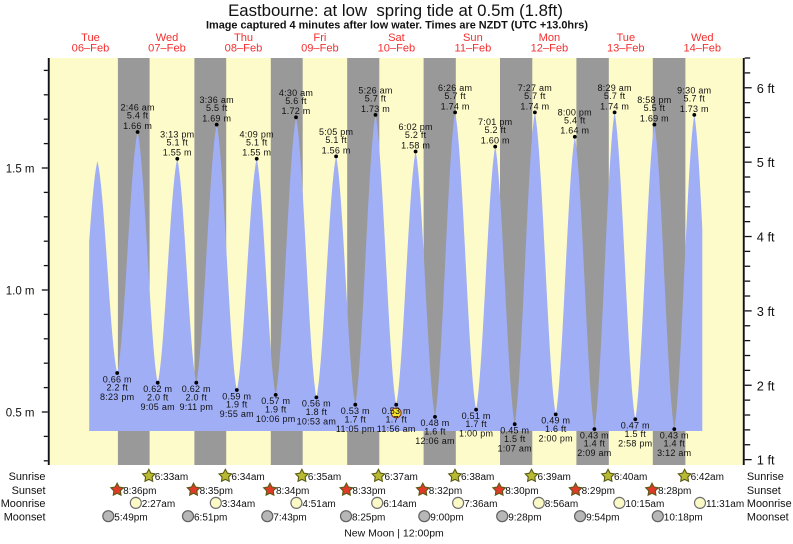 The image size is (793, 544). I want to click on svg-text: 9:55 am, so click(237, 414).